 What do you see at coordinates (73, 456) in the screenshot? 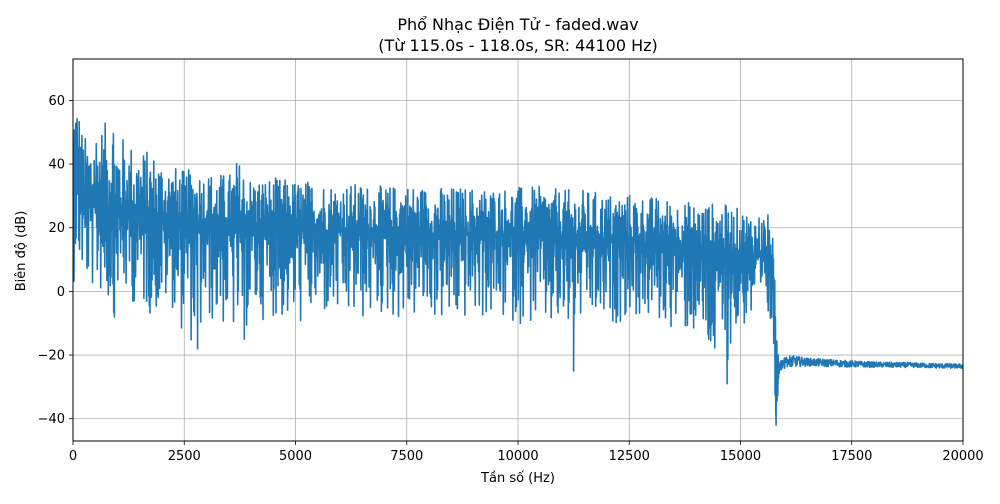
I see `x-tick-label: 0` at bounding box center [73, 456].